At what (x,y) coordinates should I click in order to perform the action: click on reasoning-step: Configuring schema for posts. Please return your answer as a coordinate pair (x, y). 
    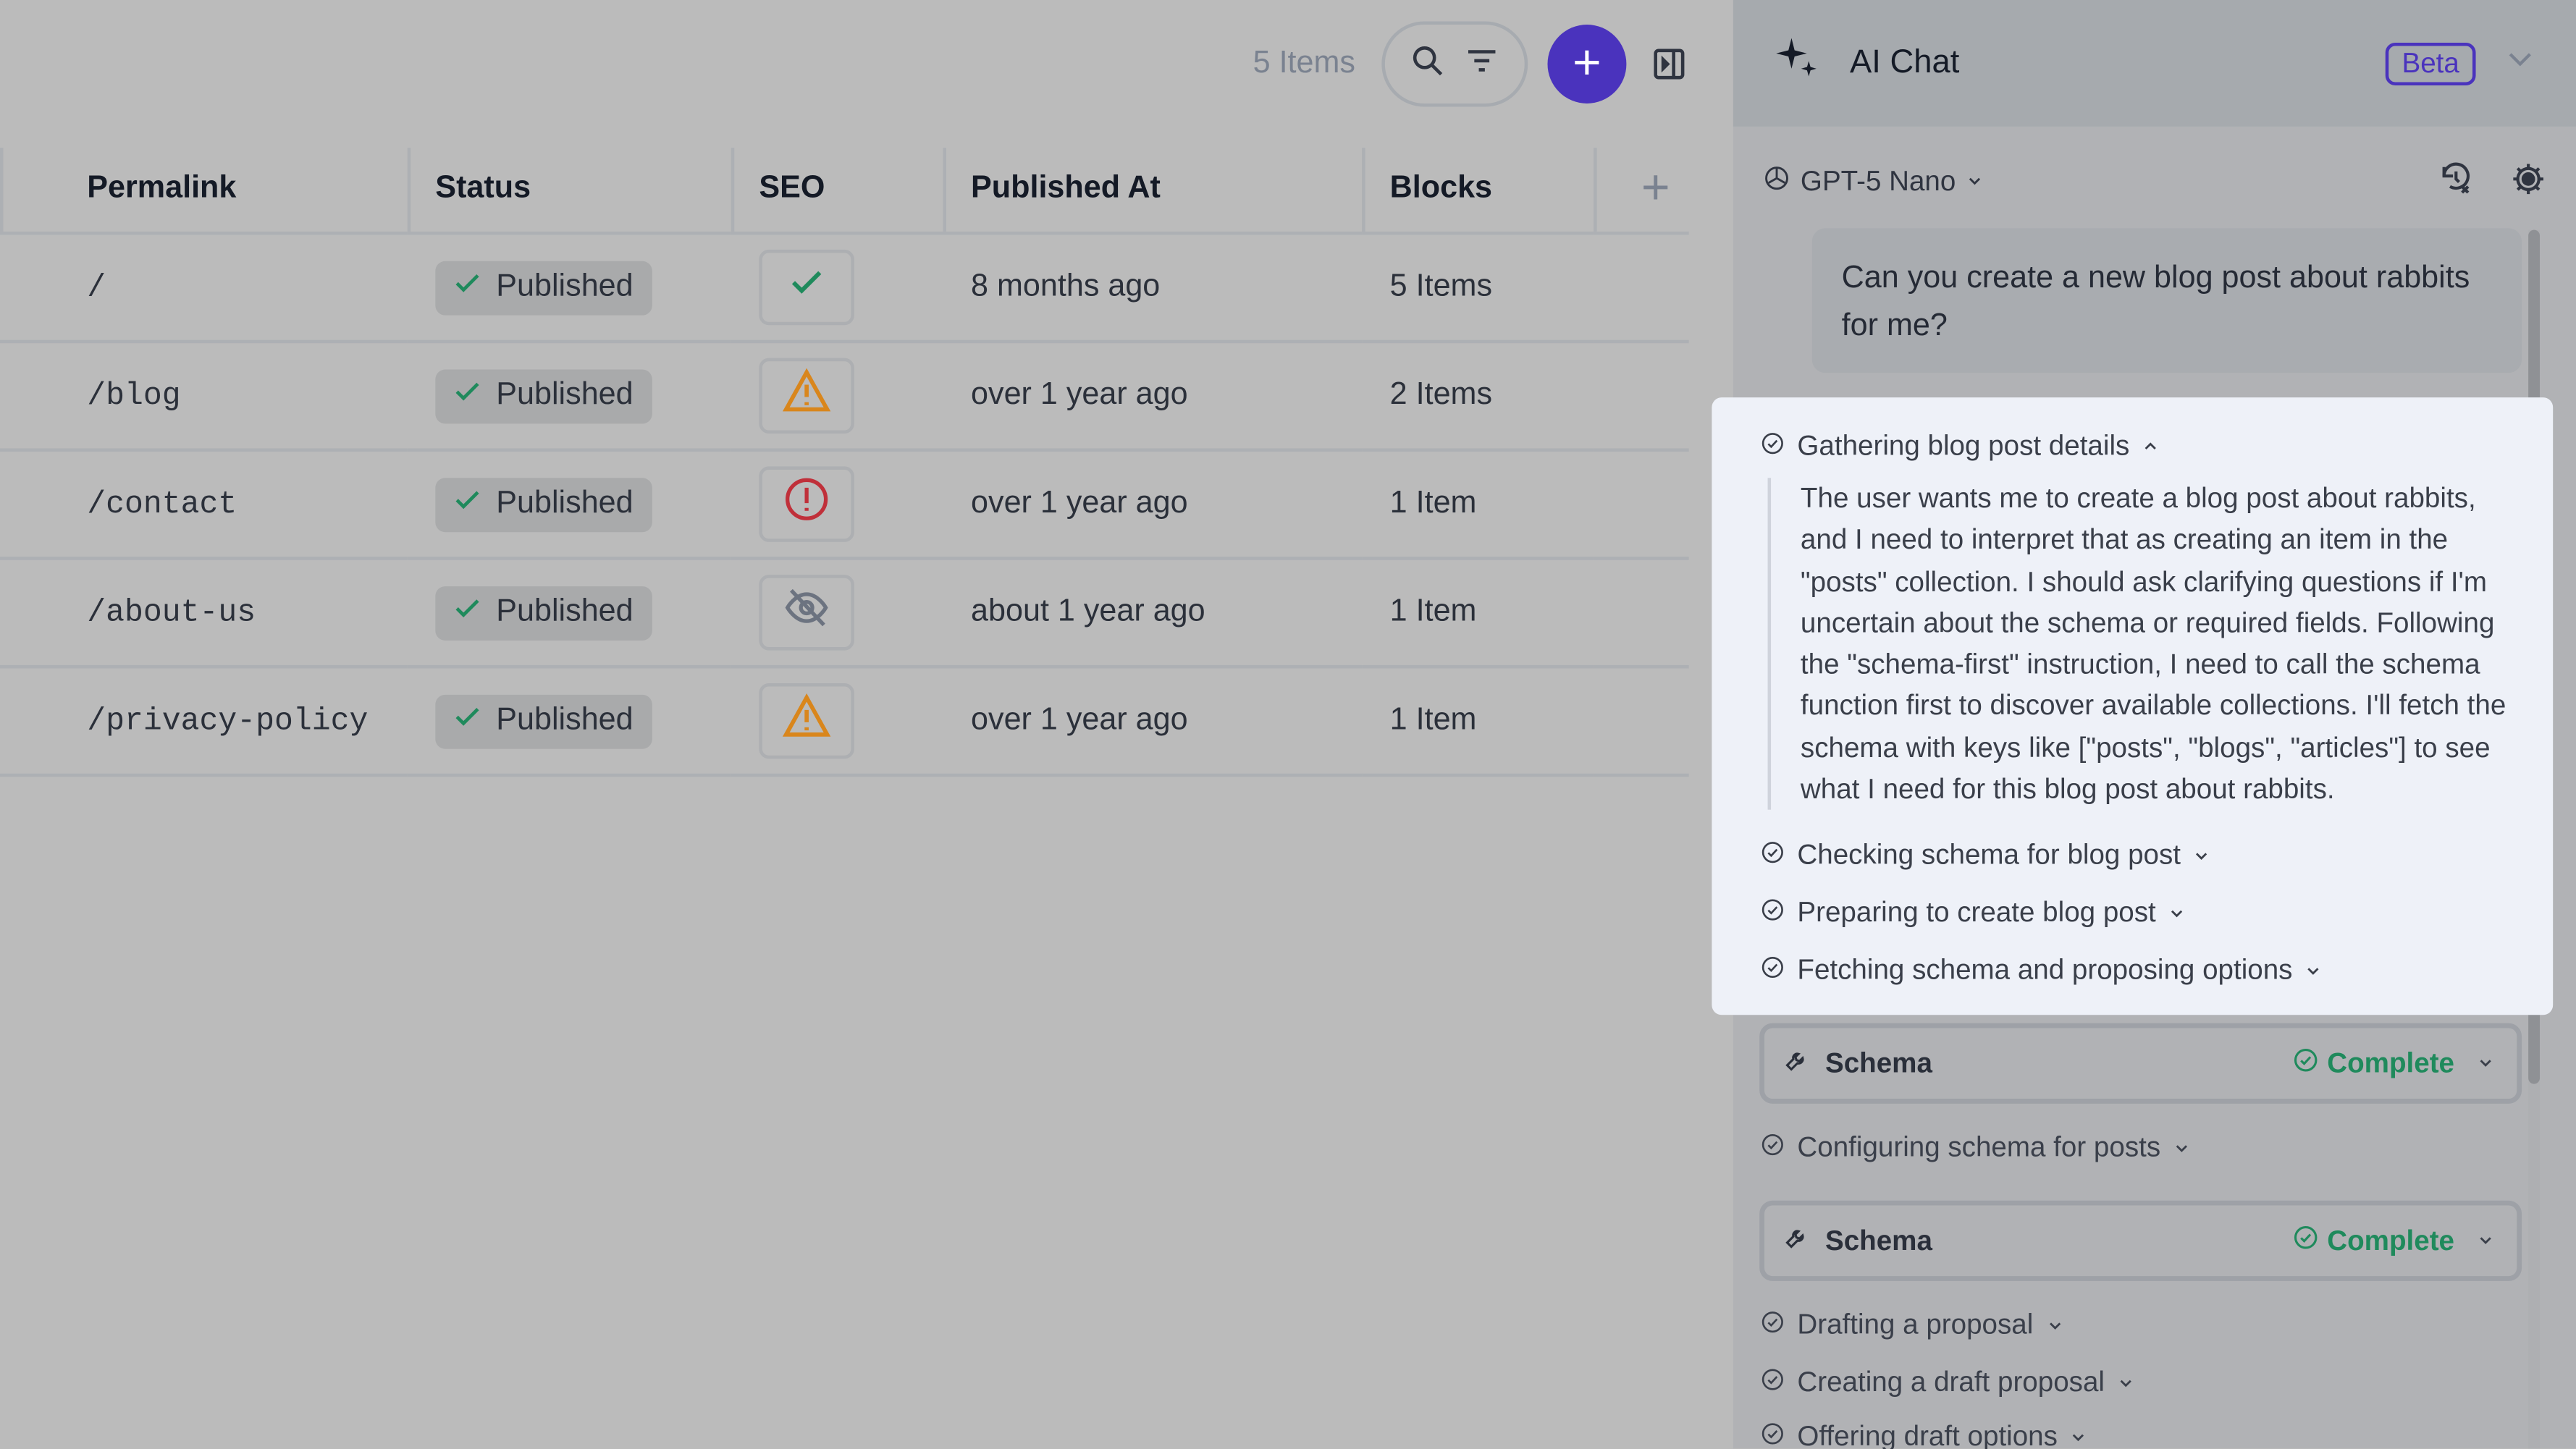
    Looking at the image, I should click on (1975, 1147).